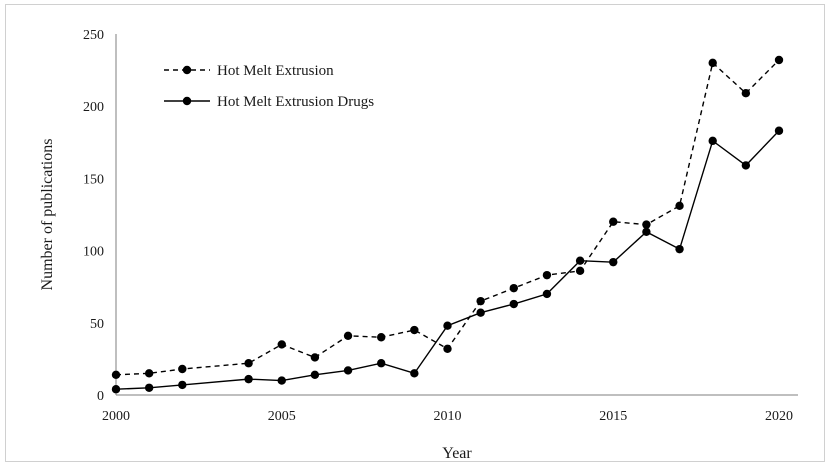 Image resolution: width=832 pixels, height=468 pixels. Describe the element at coordinates (93, 107) in the screenshot. I see `y-tick-label: 200` at that location.